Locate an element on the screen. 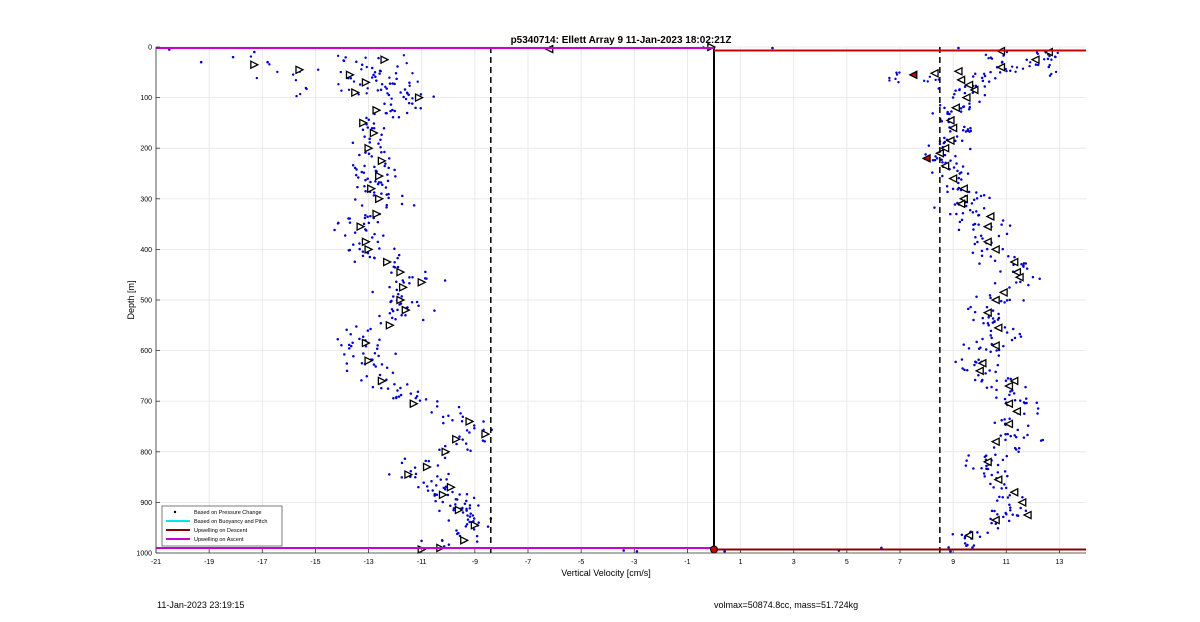 The image size is (1200, 622). y-tick-label: 500 is located at coordinates (146, 301).